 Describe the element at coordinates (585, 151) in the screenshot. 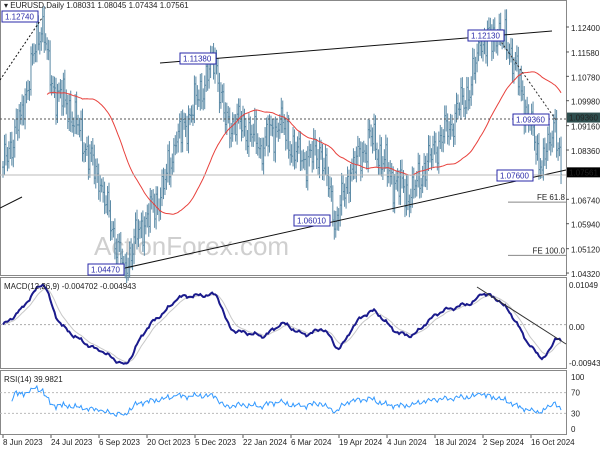

I see `price-tick-label: 1.08360` at that location.